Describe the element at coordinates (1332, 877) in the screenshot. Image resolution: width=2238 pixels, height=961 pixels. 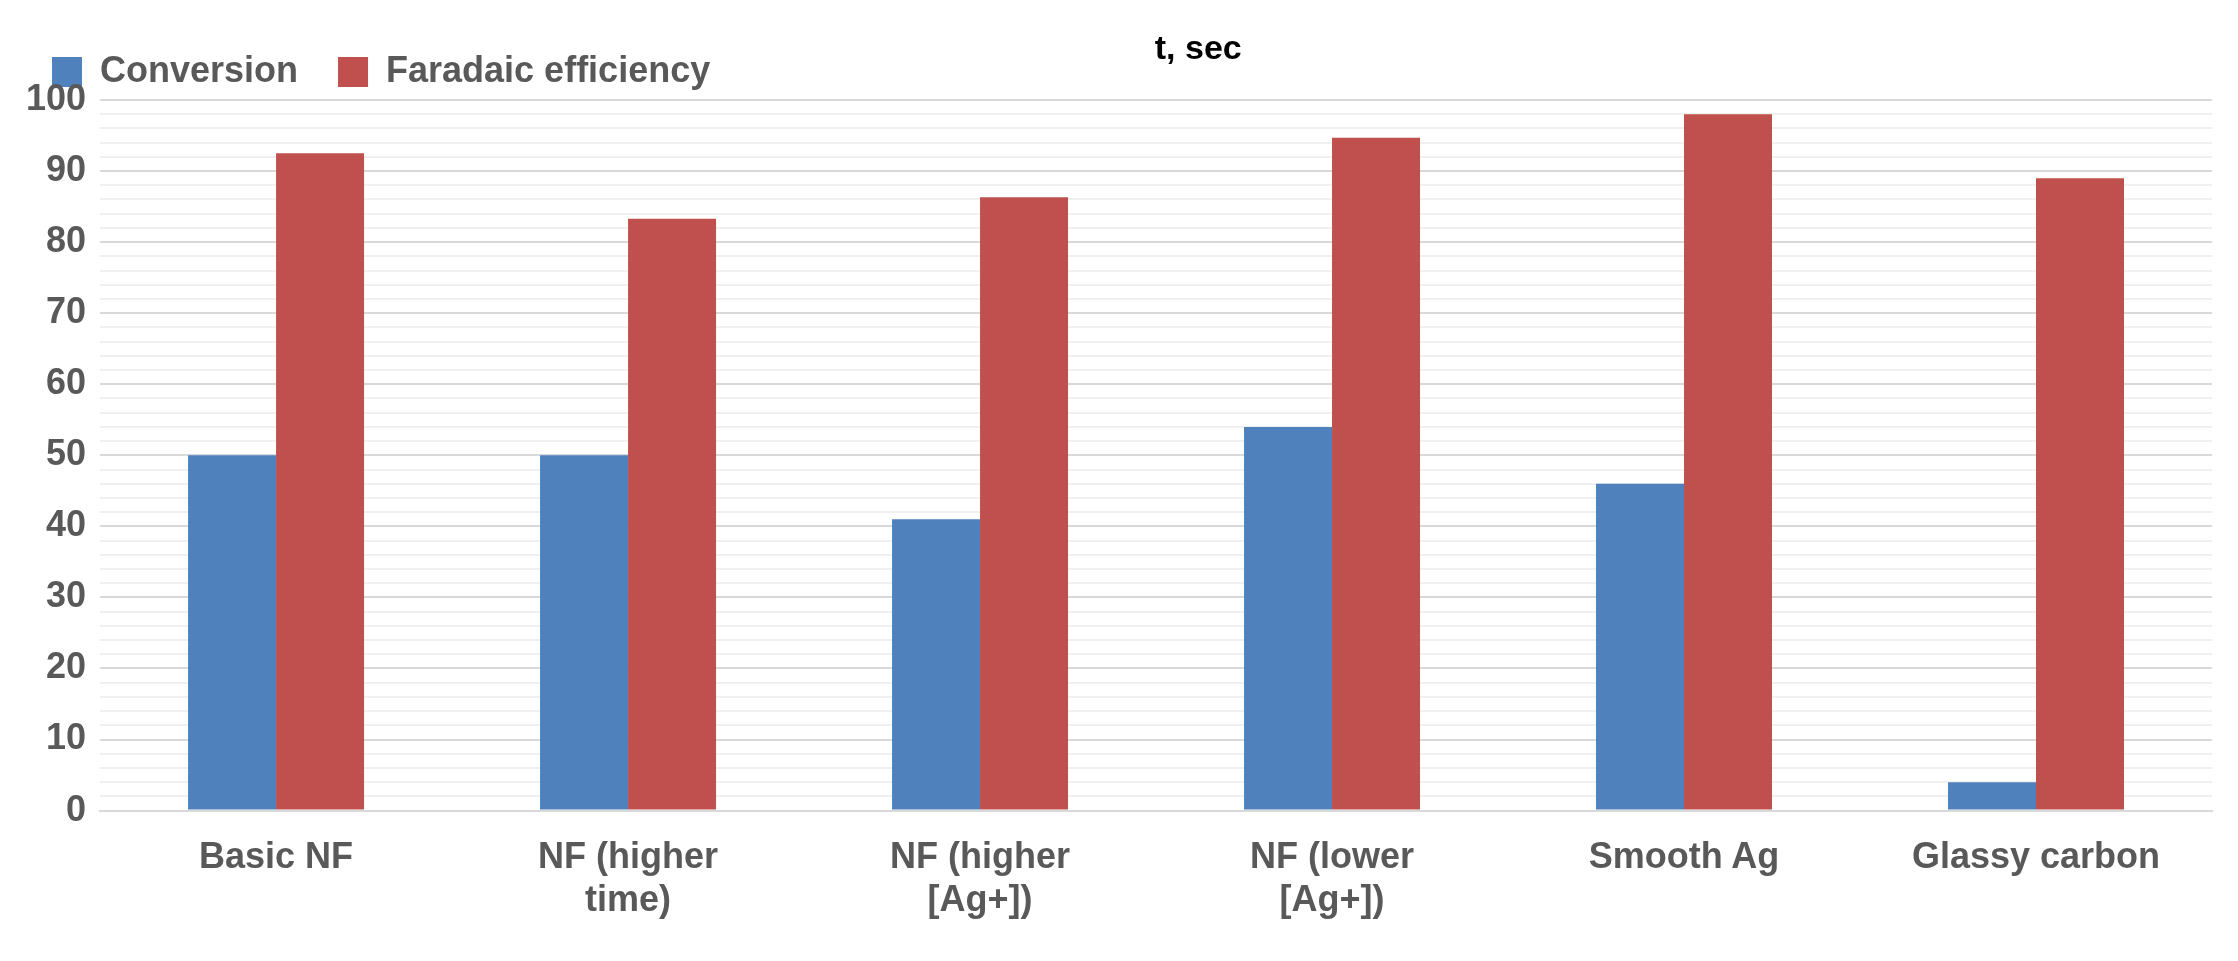
I see `x-tick-label: NF (lower [Ag+])` at that location.